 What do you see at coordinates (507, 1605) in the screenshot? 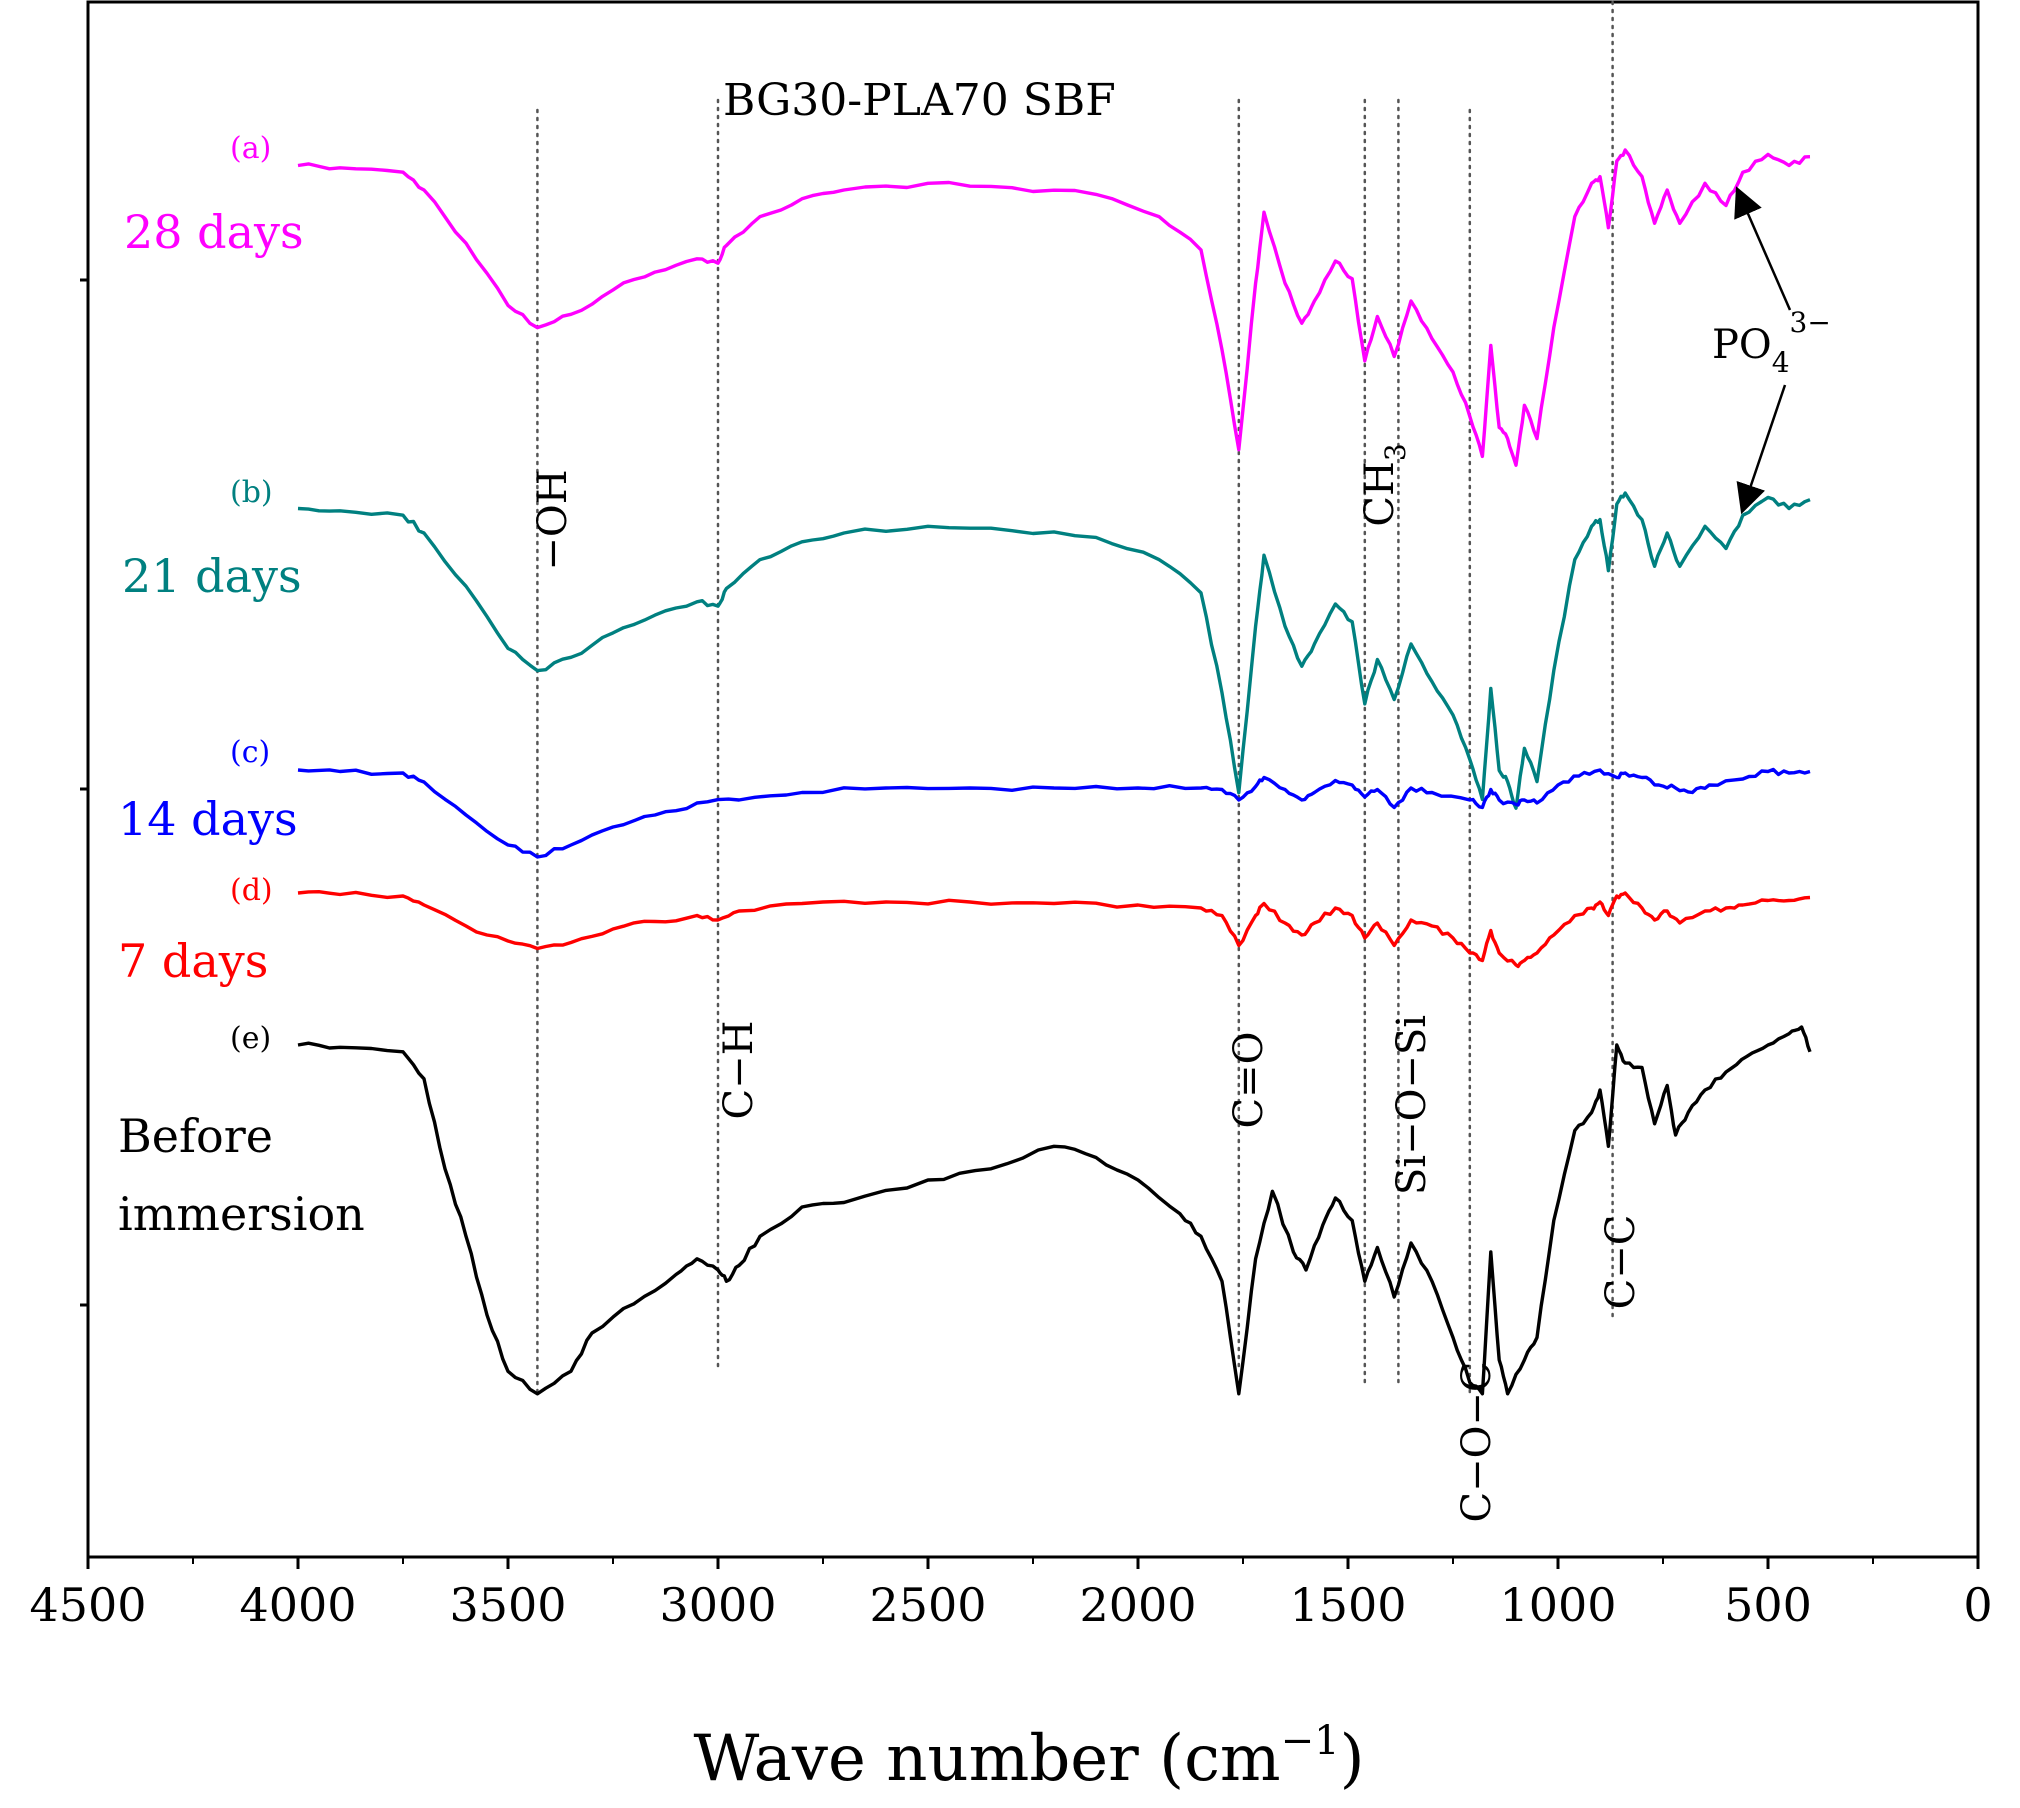
I see `x-tick-label: 3500` at bounding box center [507, 1605].